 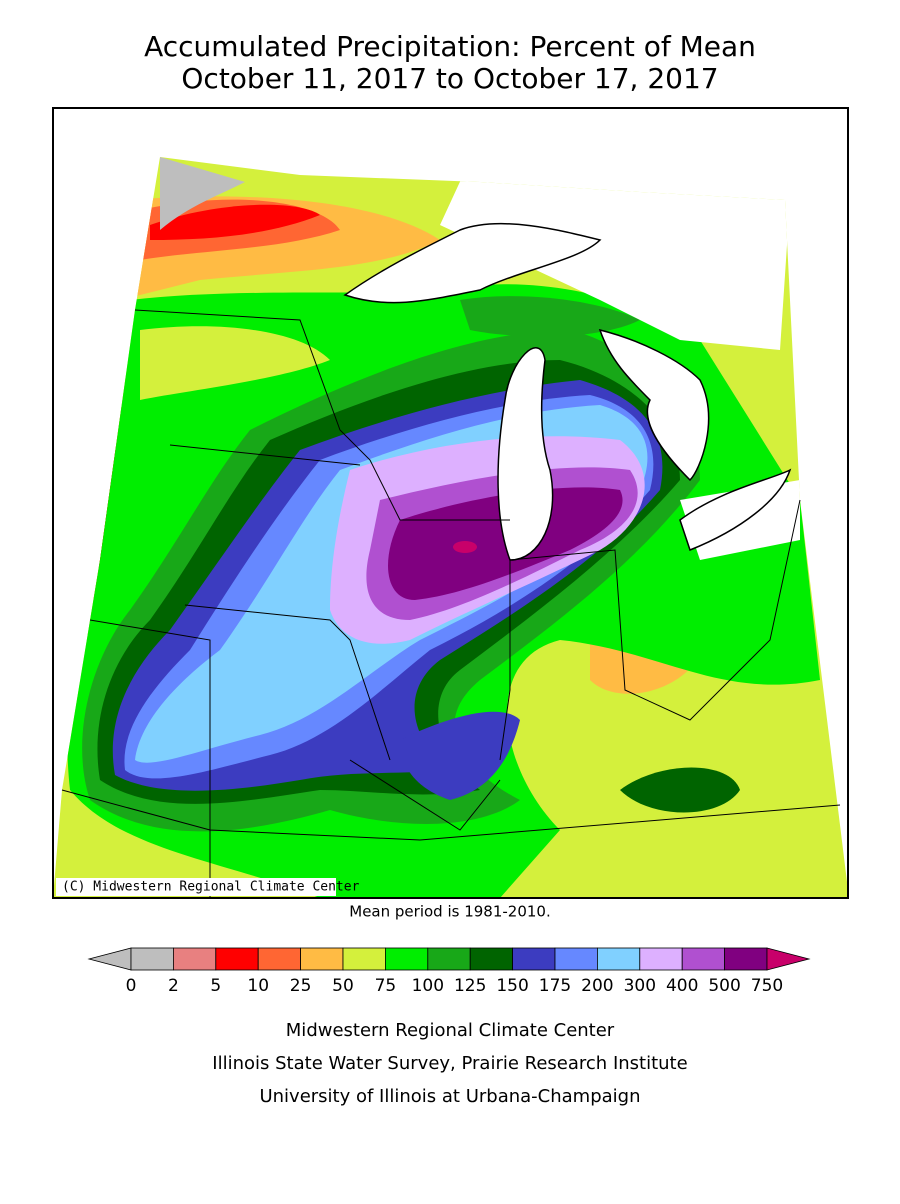 I want to click on footer-line: Midwestern Regional Climate Center, so click(x=450, y=1030).